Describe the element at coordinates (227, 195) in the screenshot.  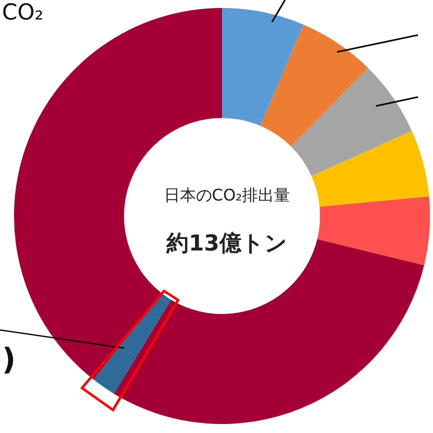
I see `text: 日本のCO₂排出量` at that location.